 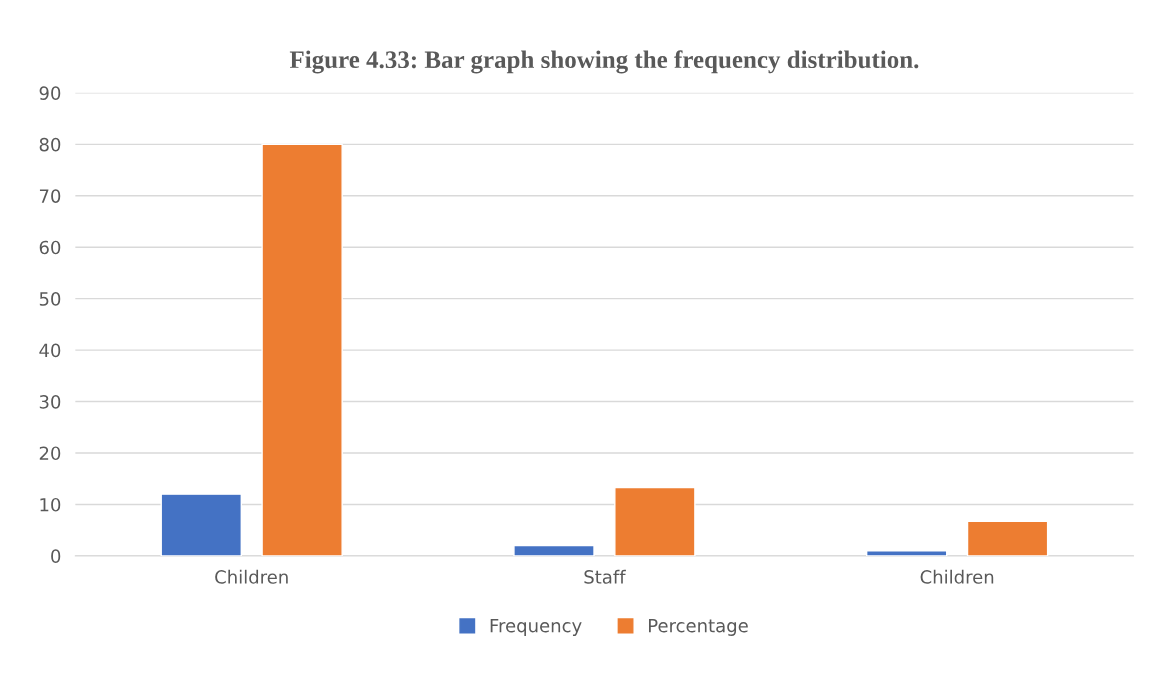 What do you see at coordinates (50, 402) in the screenshot?
I see `y-tick-label: 30` at bounding box center [50, 402].